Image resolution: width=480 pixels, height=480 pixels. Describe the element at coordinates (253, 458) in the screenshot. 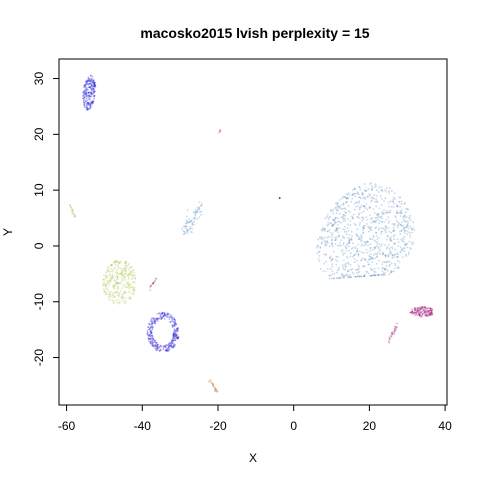

I see `x-axis-label: X` at that location.